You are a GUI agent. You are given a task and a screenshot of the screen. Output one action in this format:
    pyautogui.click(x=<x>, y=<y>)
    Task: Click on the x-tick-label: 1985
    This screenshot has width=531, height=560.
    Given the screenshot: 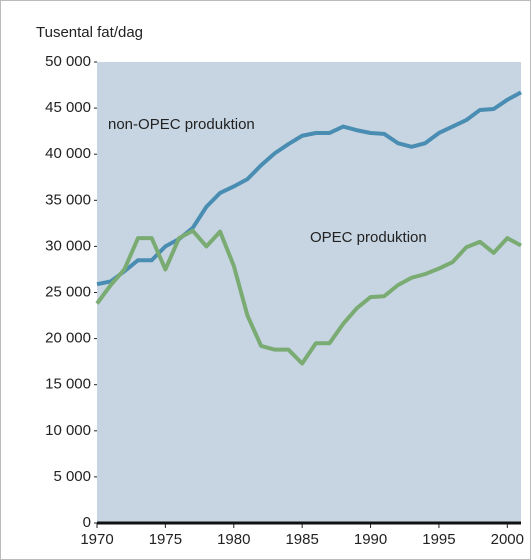 What is the action you would take?
    pyautogui.click(x=301, y=539)
    